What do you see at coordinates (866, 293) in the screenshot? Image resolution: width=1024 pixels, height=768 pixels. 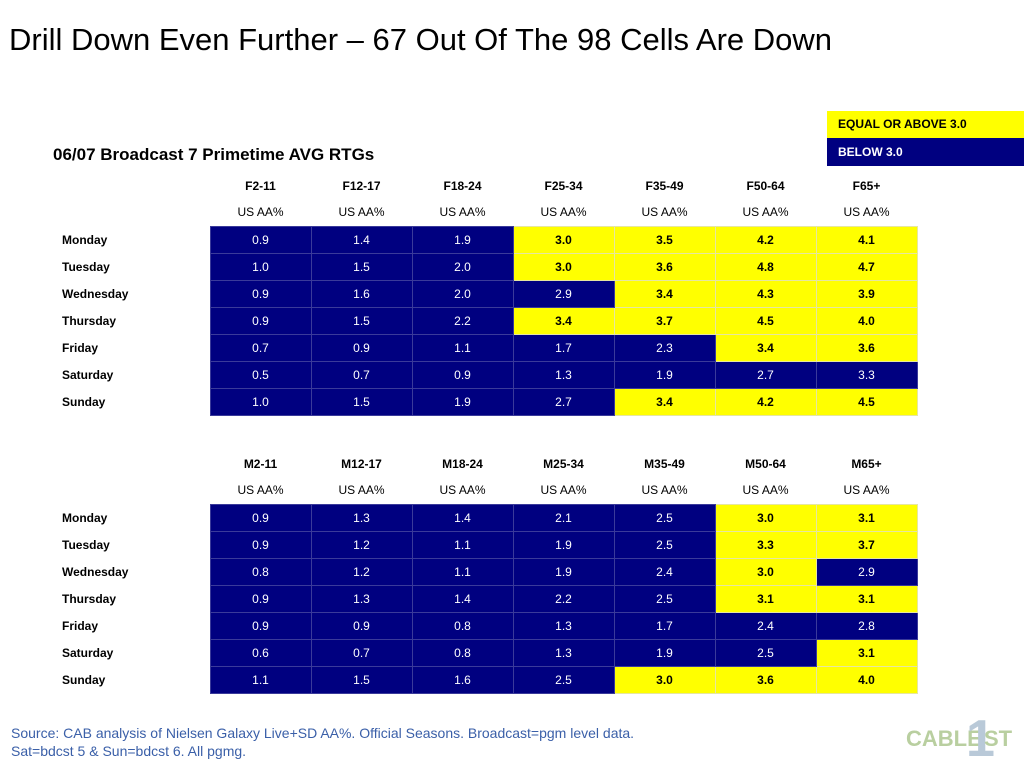 I see `rating-cell: 3.9` at bounding box center [866, 293].